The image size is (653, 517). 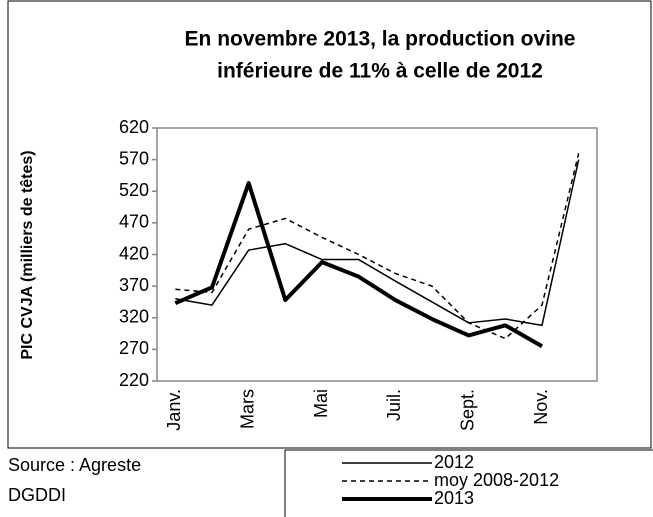 What do you see at coordinates (134, 285) in the screenshot?
I see `y-tick-label: 370` at bounding box center [134, 285].